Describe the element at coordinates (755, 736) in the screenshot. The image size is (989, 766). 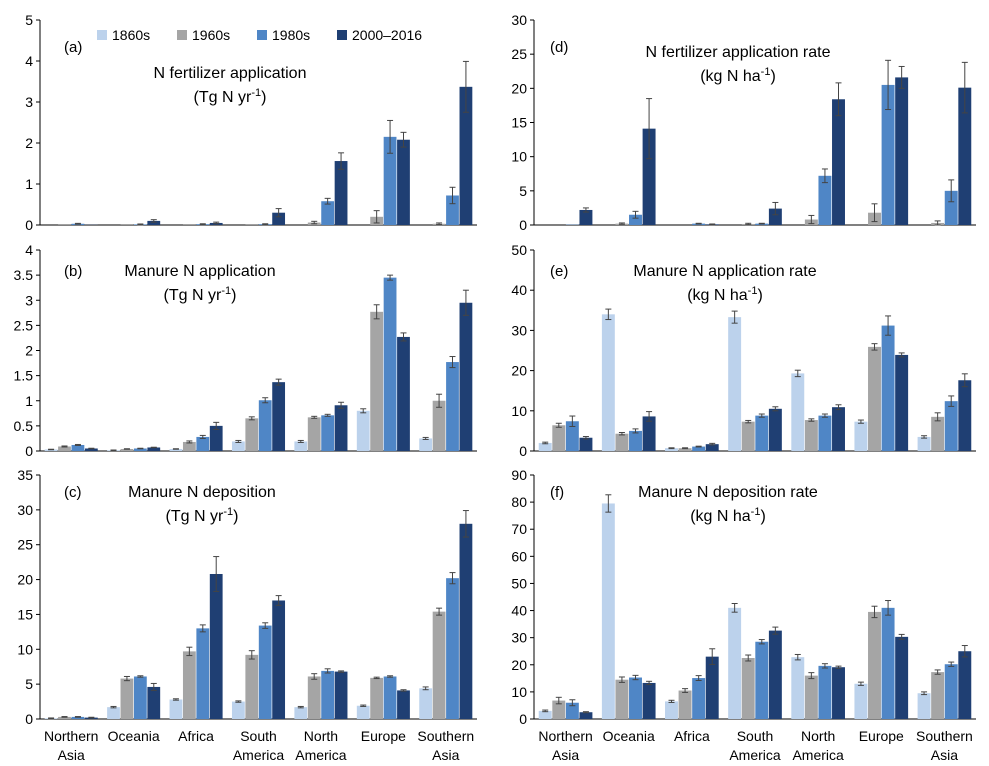
I see `category-label: South` at that location.